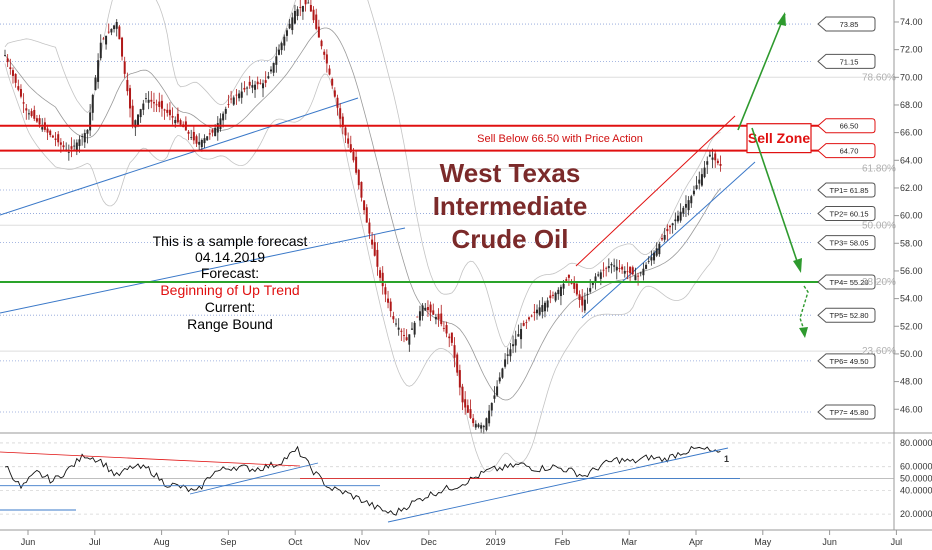  Describe the element at coordinates (911, 50) in the screenshot. I see `price-tick-label: 72.00` at that location.